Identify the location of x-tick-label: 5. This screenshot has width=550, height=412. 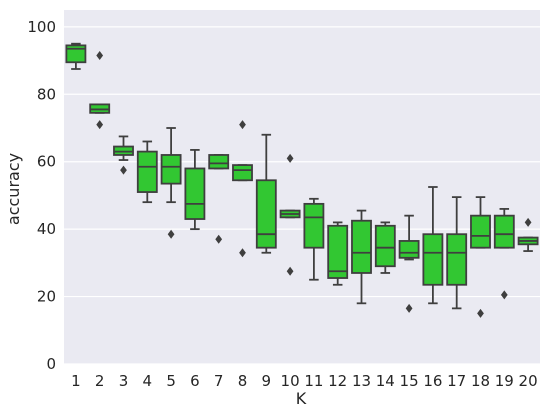
(171, 381).